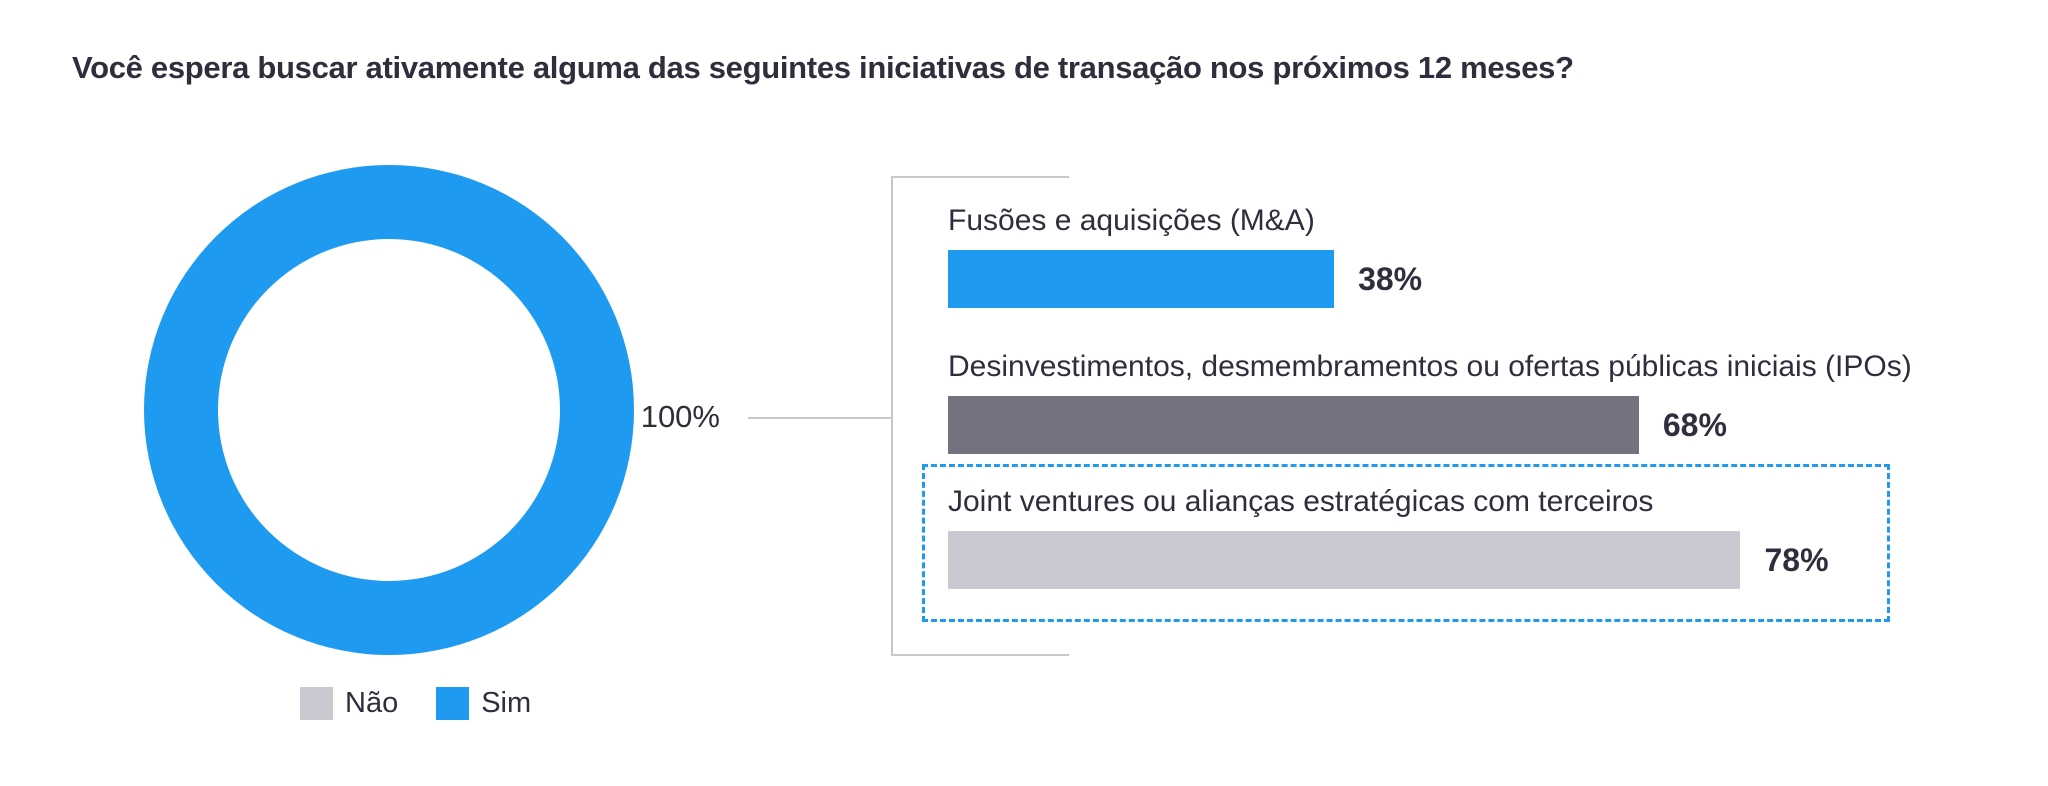 This screenshot has height=786, width=2048. I want to click on legend-item-nao: Não, so click(349, 703).